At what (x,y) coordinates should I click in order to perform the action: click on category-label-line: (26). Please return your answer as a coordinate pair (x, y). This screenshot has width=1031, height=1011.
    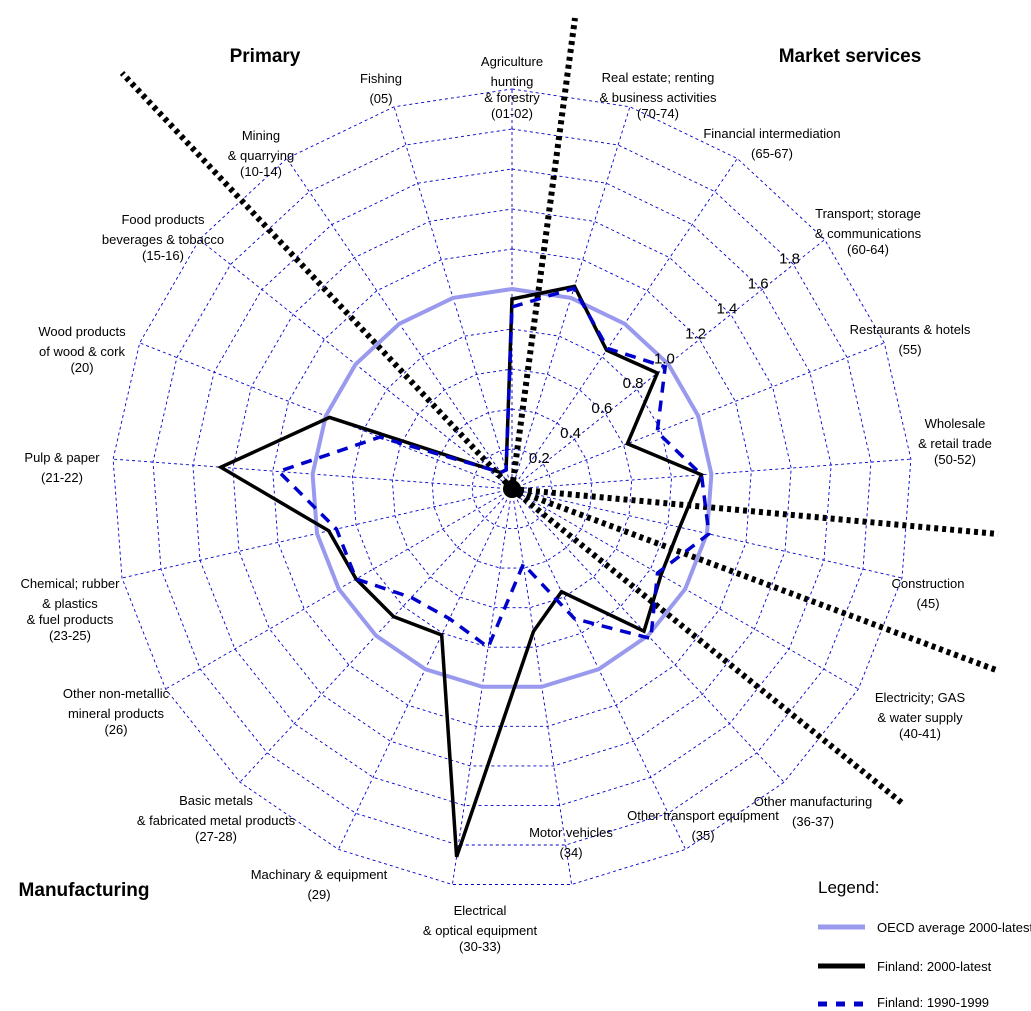
    Looking at the image, I should click on (115, 729).